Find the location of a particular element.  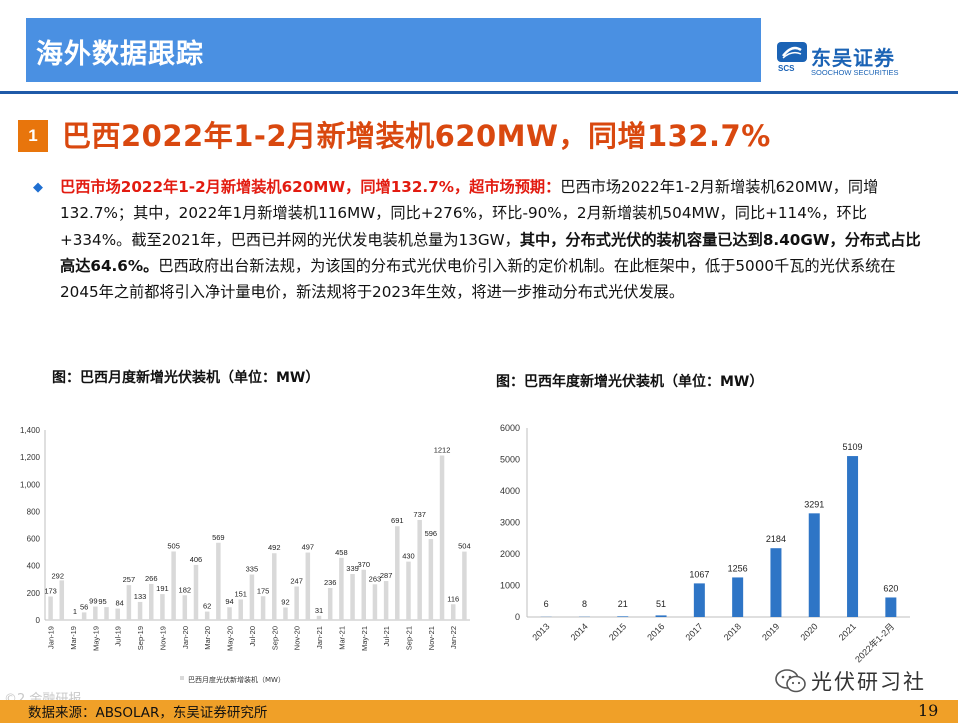

y-tick-label: 1,000 is located at coordinates (30, 484).